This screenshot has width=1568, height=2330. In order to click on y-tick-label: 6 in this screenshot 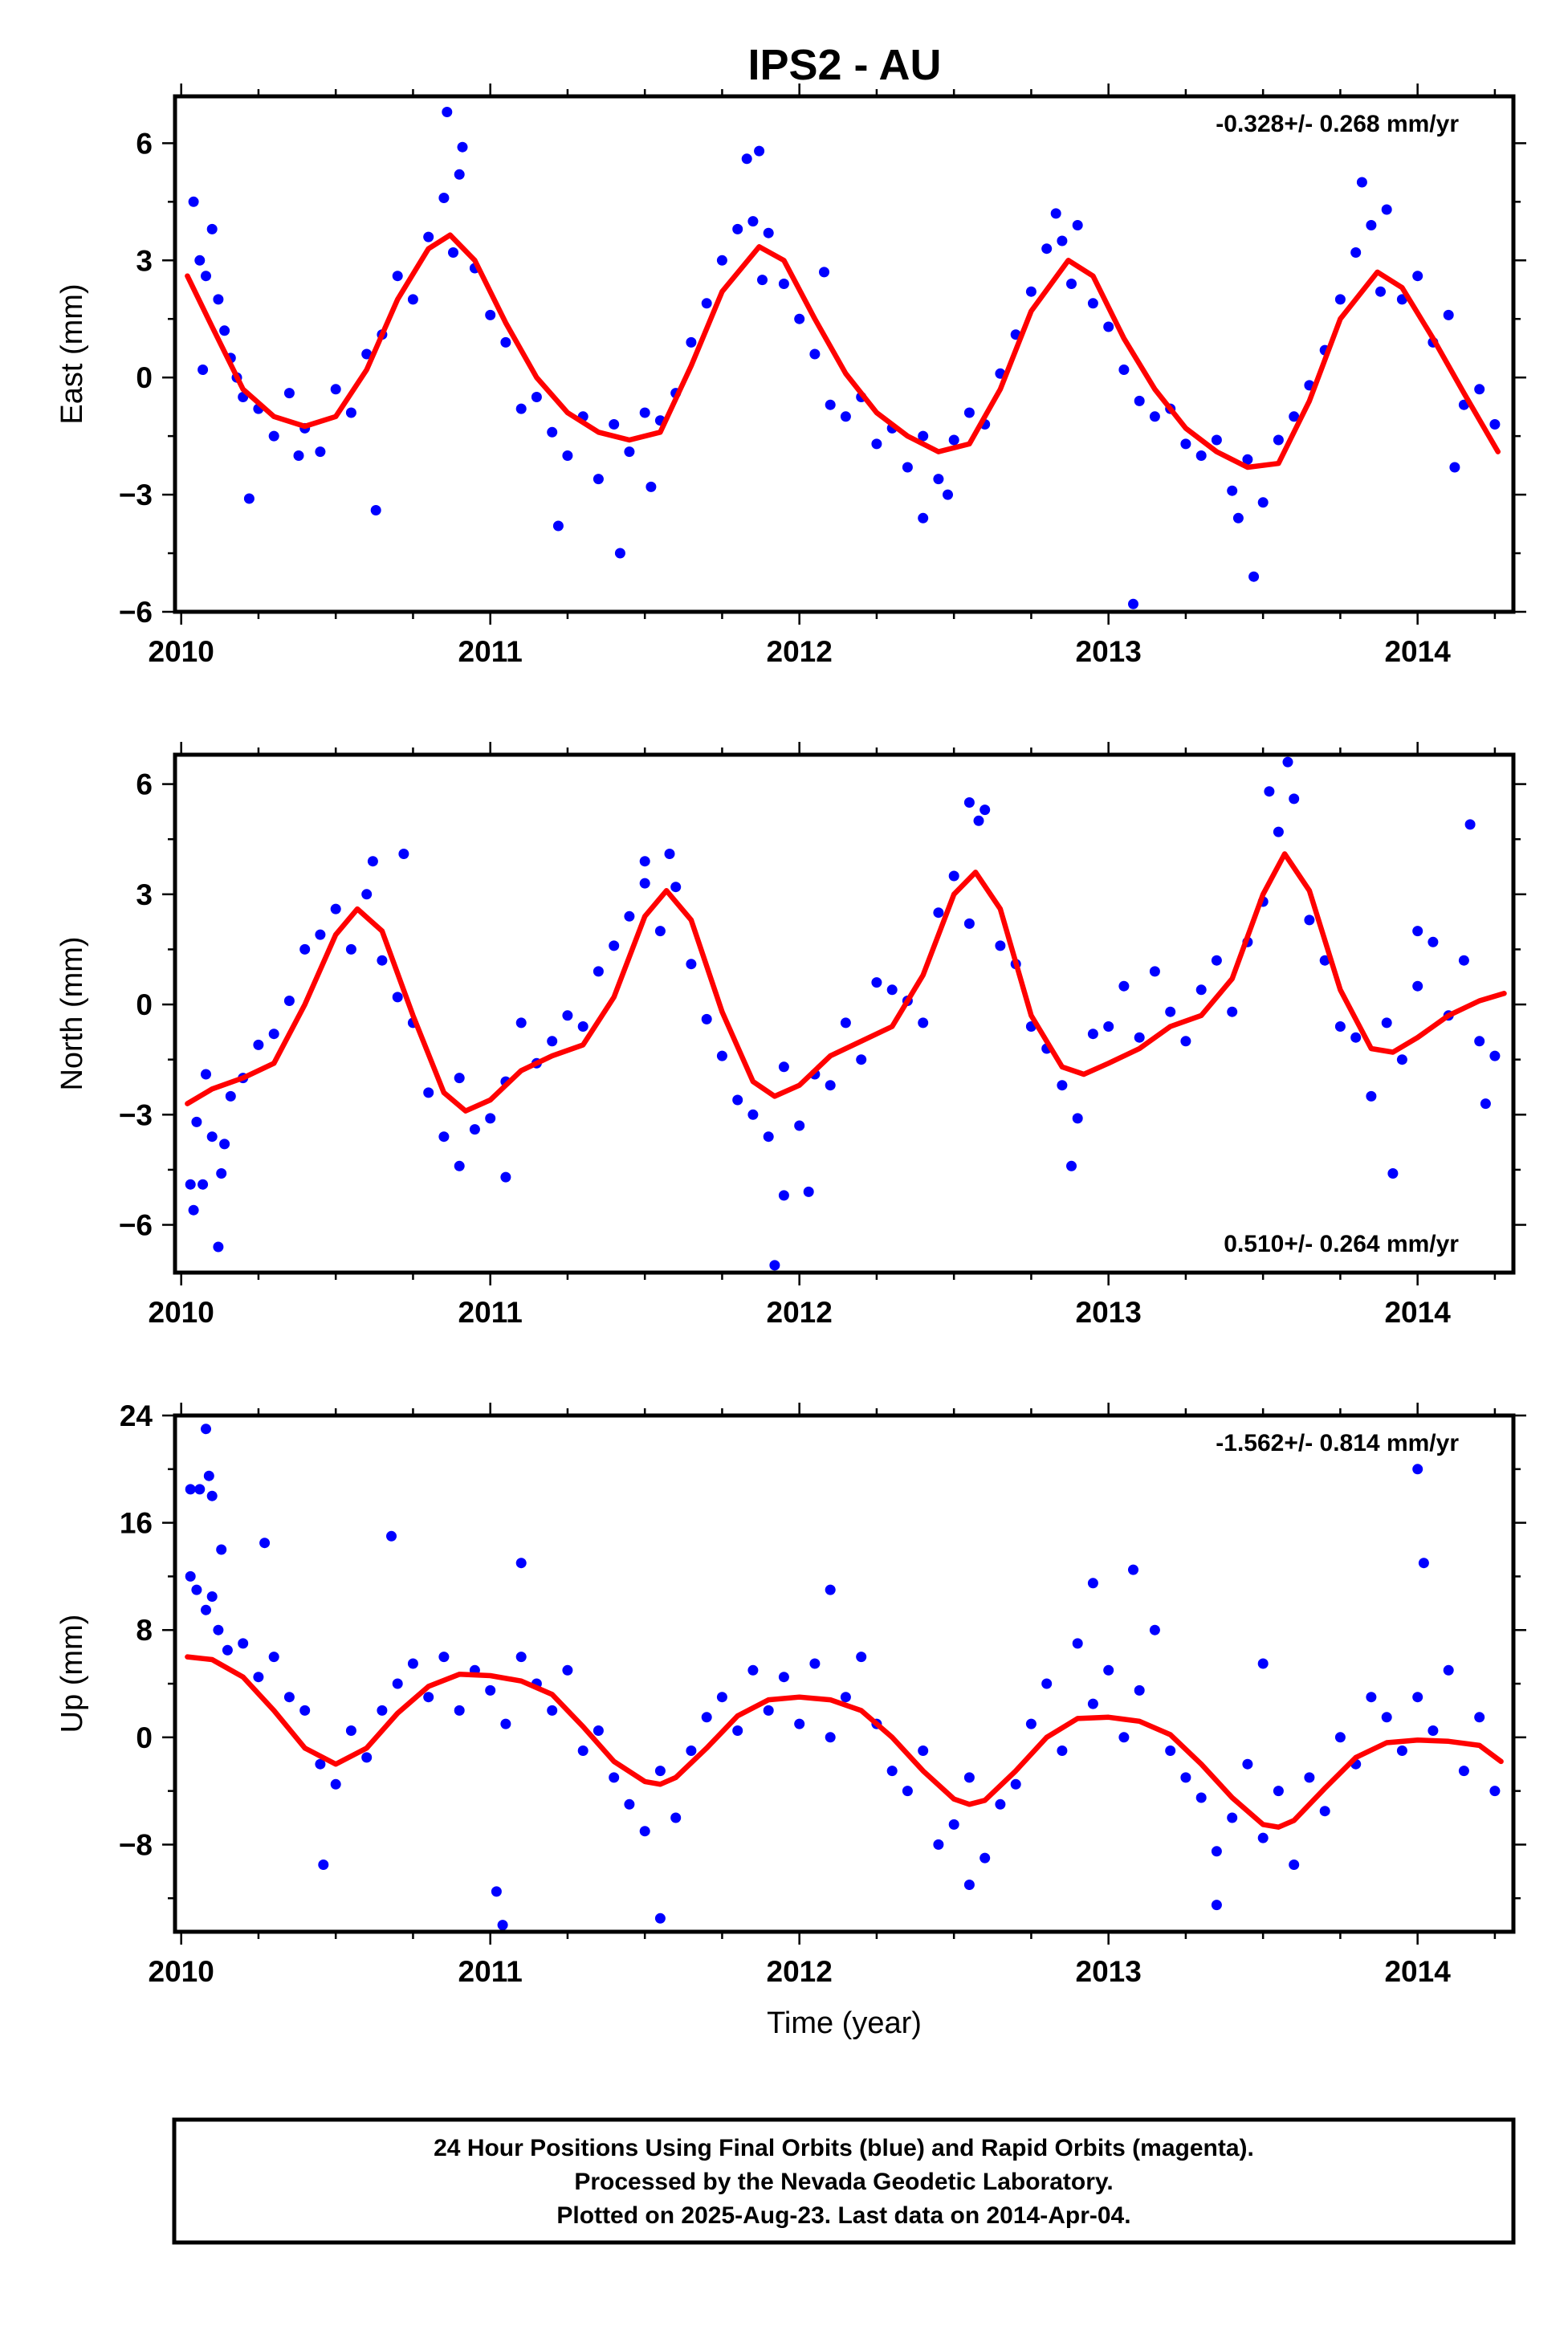, I will do `click(144, 784)`.